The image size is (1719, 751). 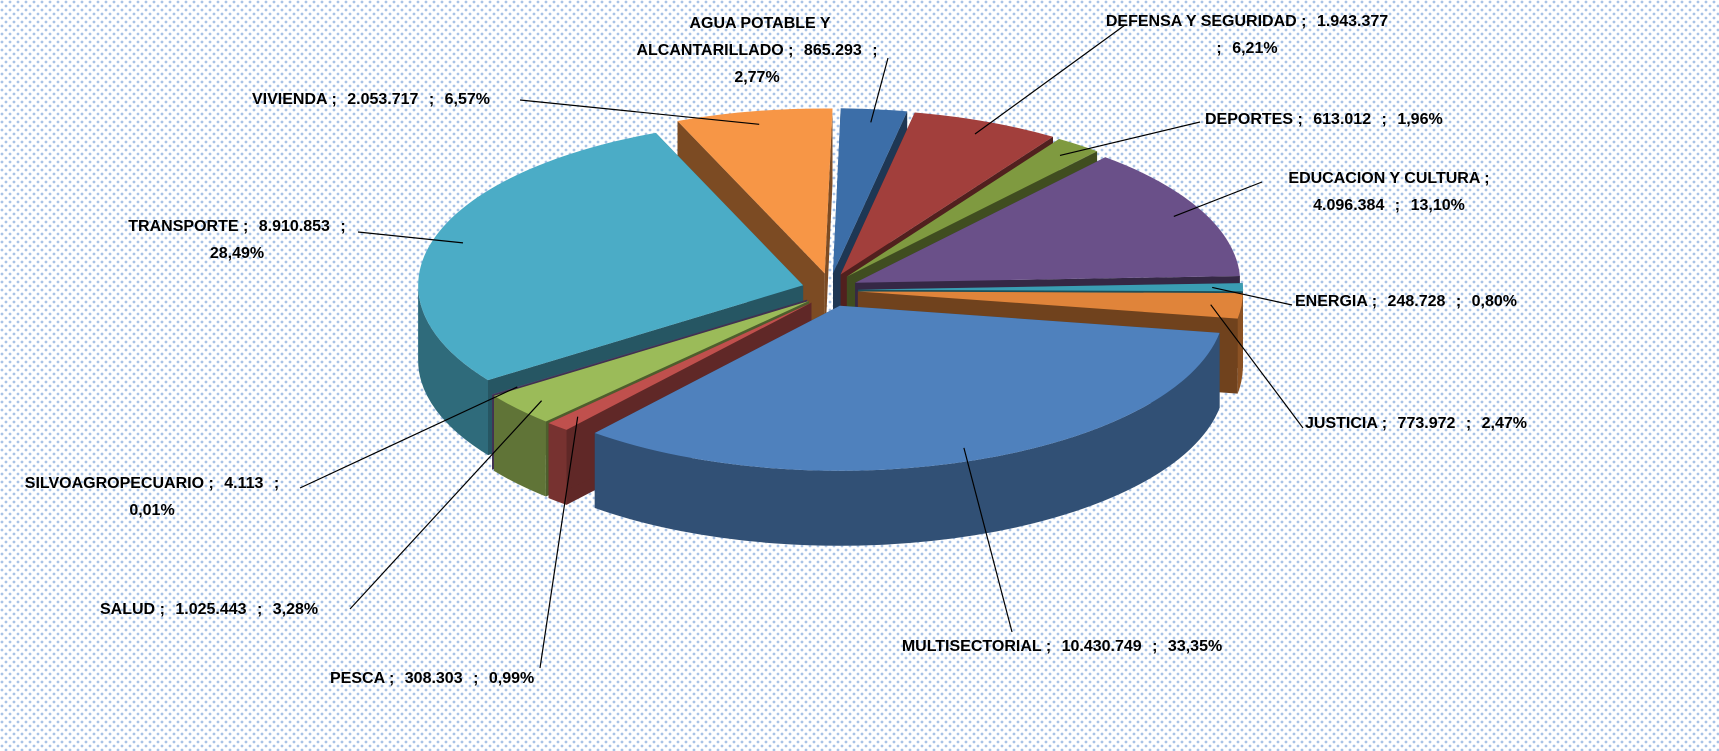 What do you see at coordinates (433, 678) in the screenshot?
I see `label-val: 308.303` at bounding box center [433, 678].